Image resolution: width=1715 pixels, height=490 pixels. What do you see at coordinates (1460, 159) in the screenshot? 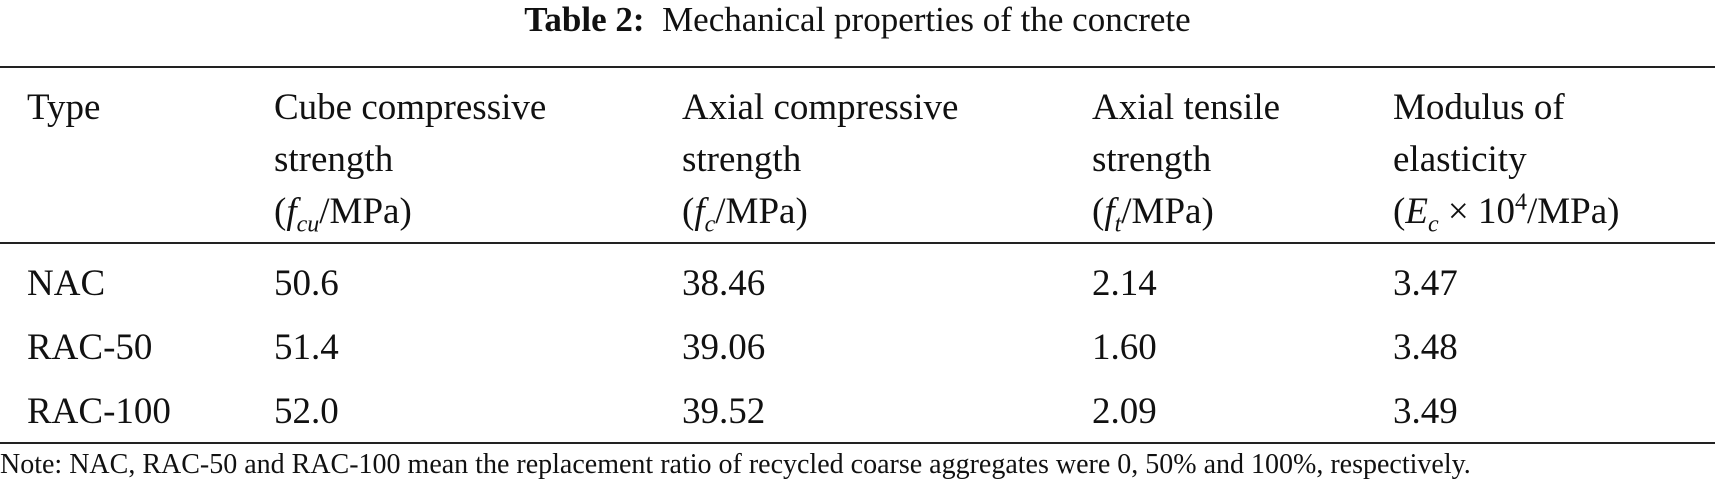
I see `header-text: elasticity` at bounding box center [1460, 159].